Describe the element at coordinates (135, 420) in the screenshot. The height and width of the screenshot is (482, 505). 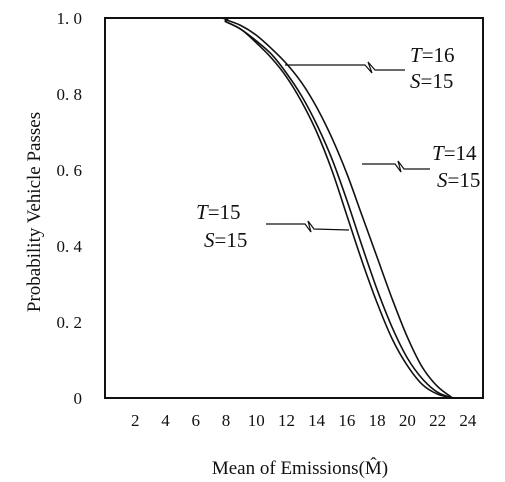
I see `x-tick-label: 2` at that location.